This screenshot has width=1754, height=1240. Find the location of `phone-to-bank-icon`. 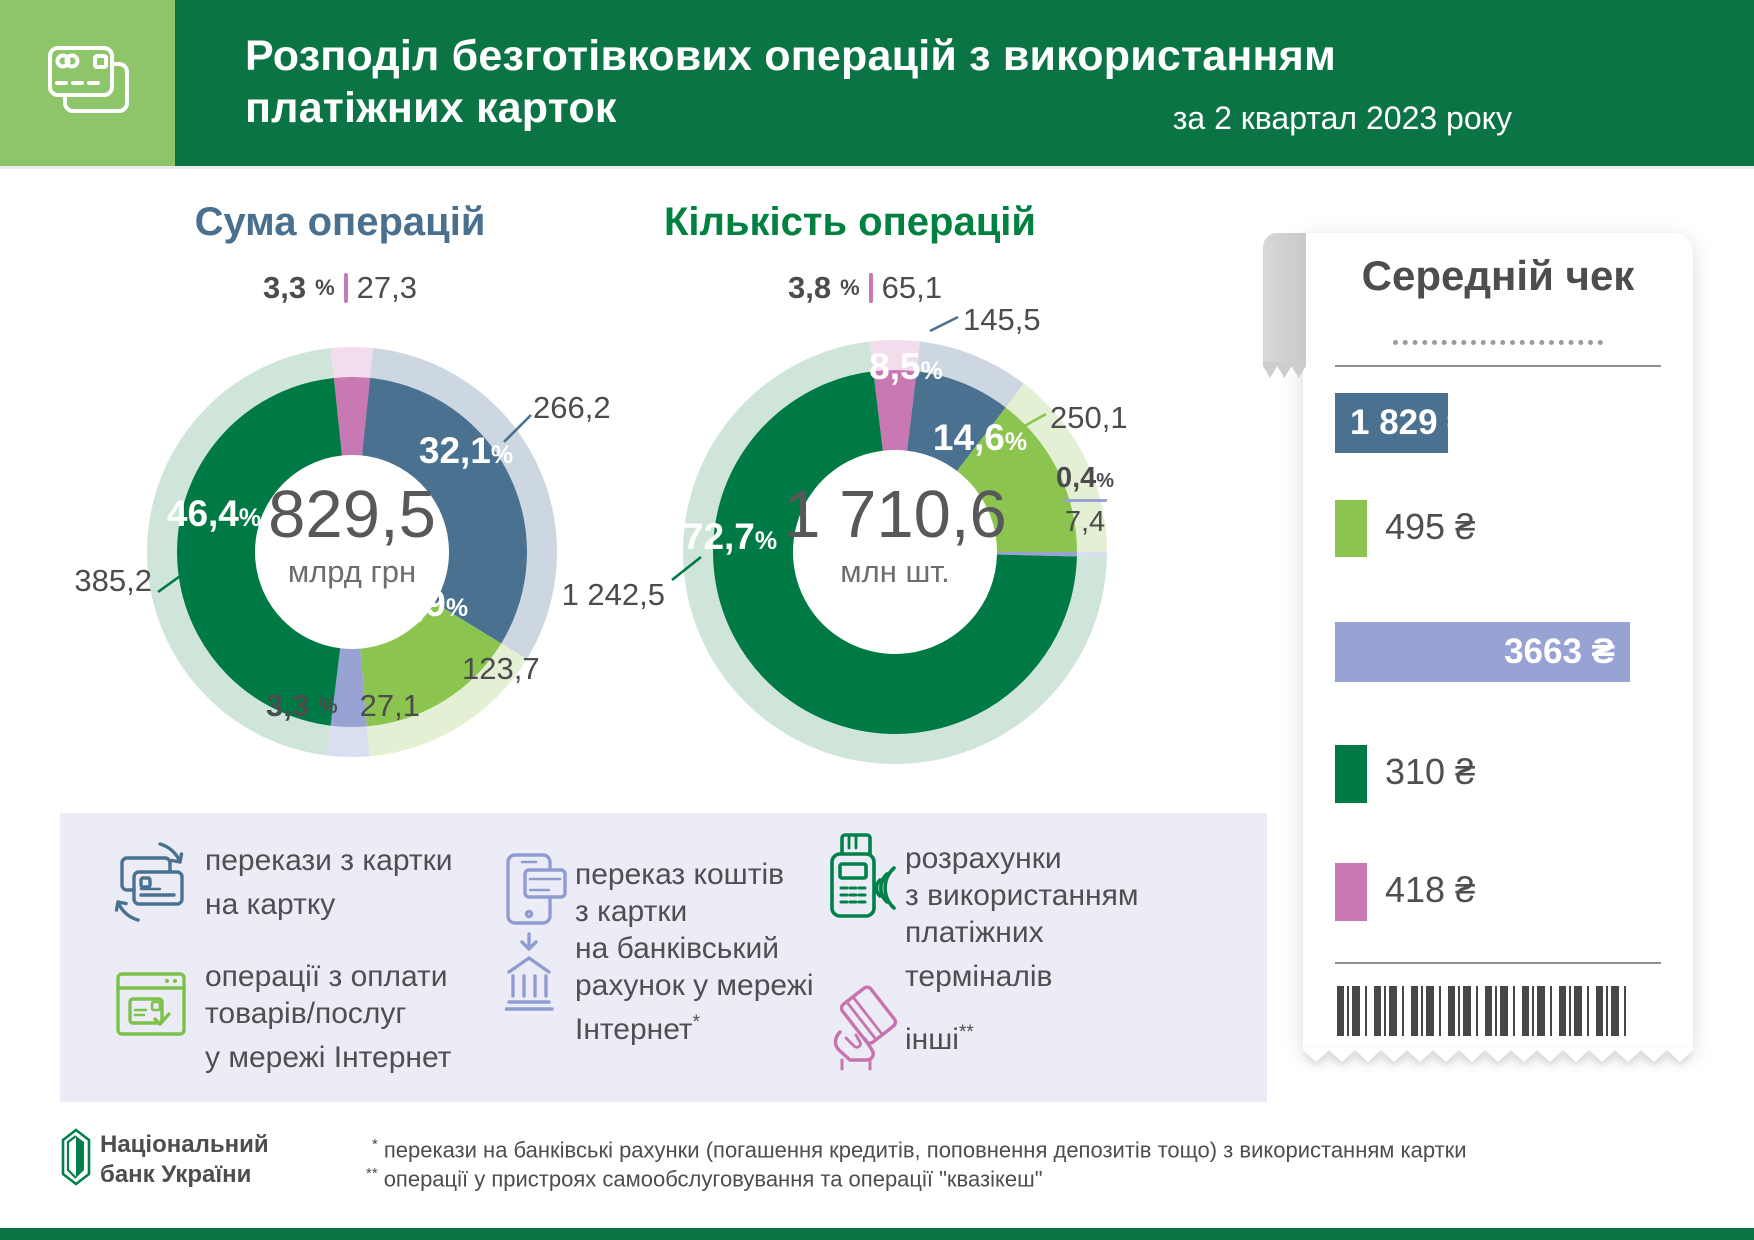

phone-to-bank-icon is located at coordinates (541, 933).